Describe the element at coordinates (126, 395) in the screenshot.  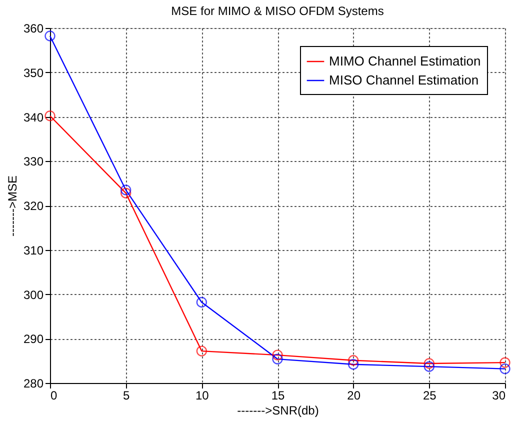
I see `x-tick-label: 5` at that location.